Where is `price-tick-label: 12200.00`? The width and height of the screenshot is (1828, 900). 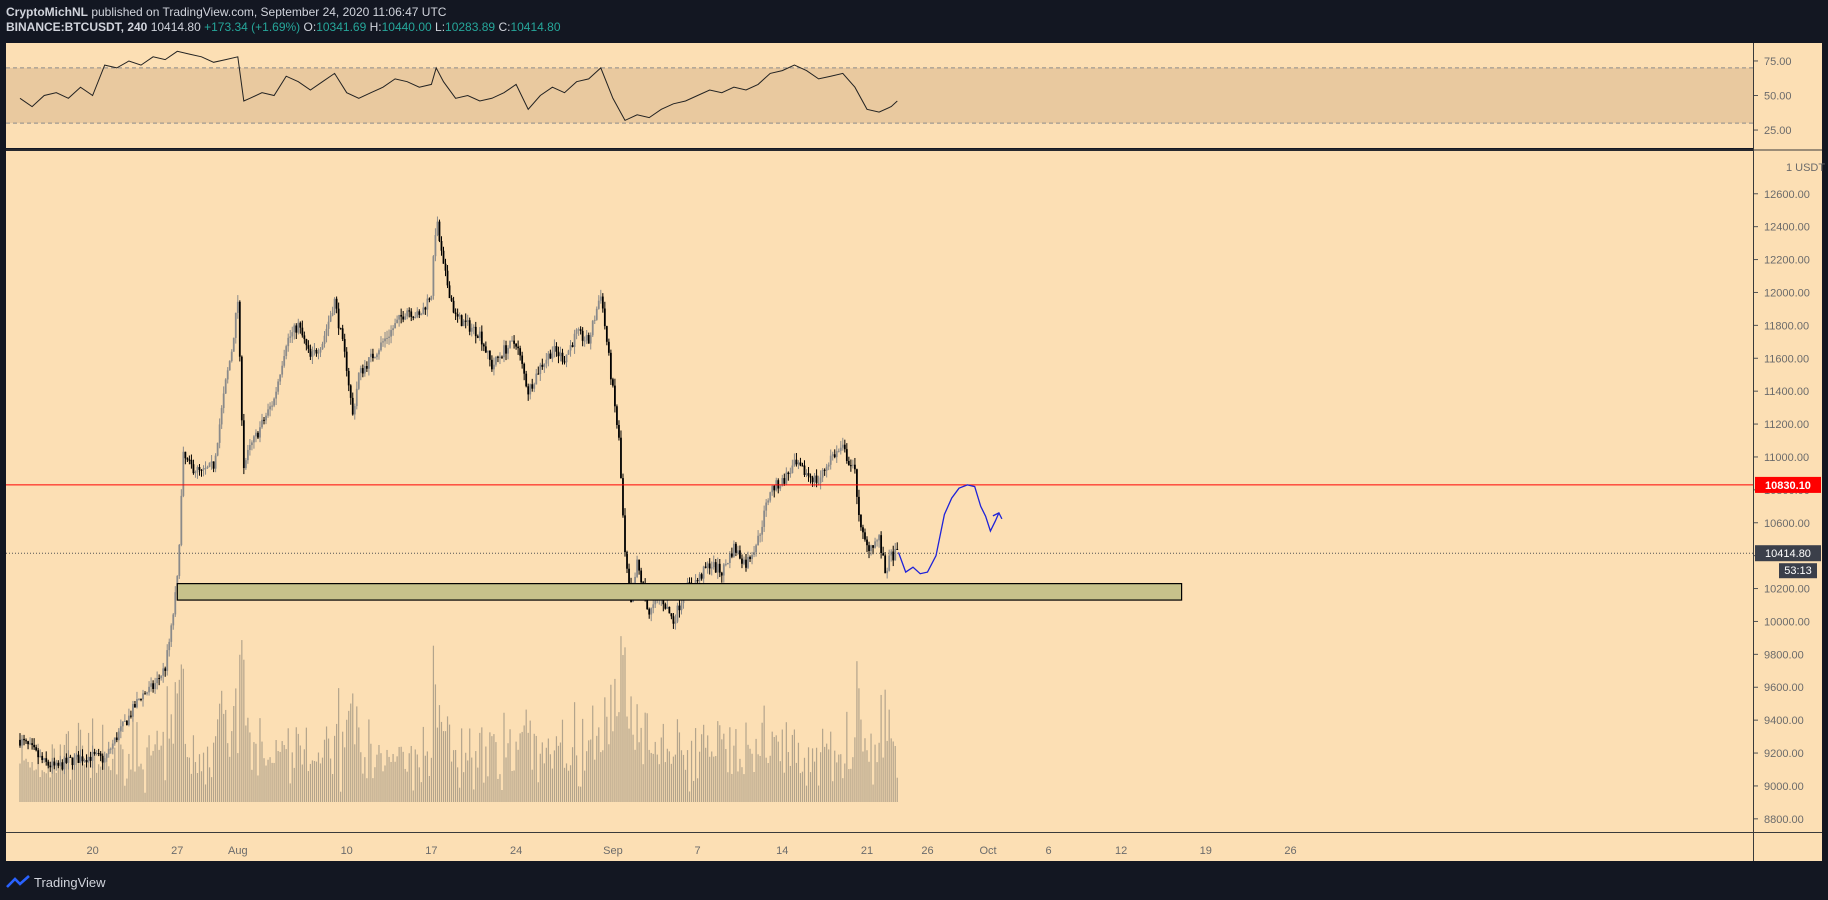
price-tick-label: 12200.00 is located at coordinates (1787, 261).